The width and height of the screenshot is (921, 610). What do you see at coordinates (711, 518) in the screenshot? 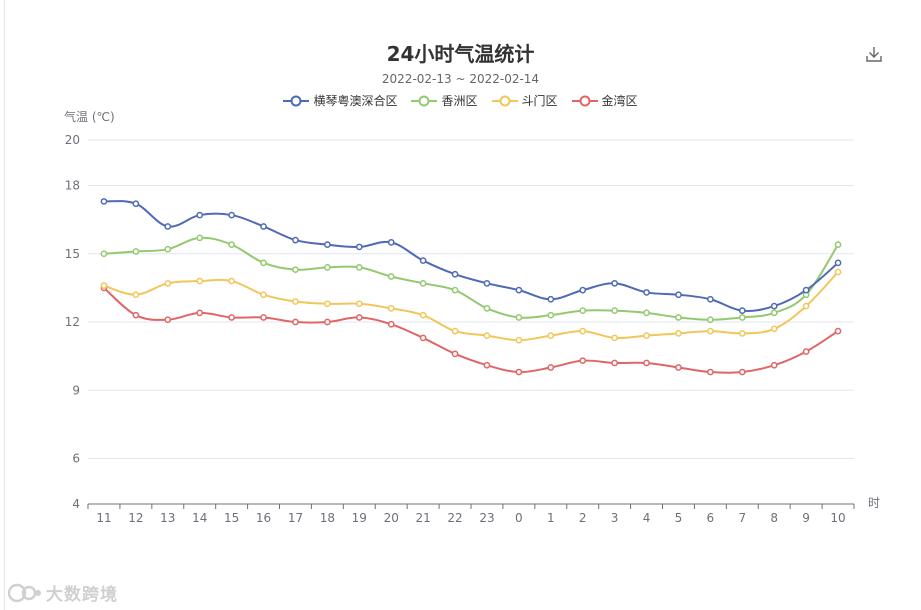
I see `x-tick-label: 6` at bounding box center [711, 518].